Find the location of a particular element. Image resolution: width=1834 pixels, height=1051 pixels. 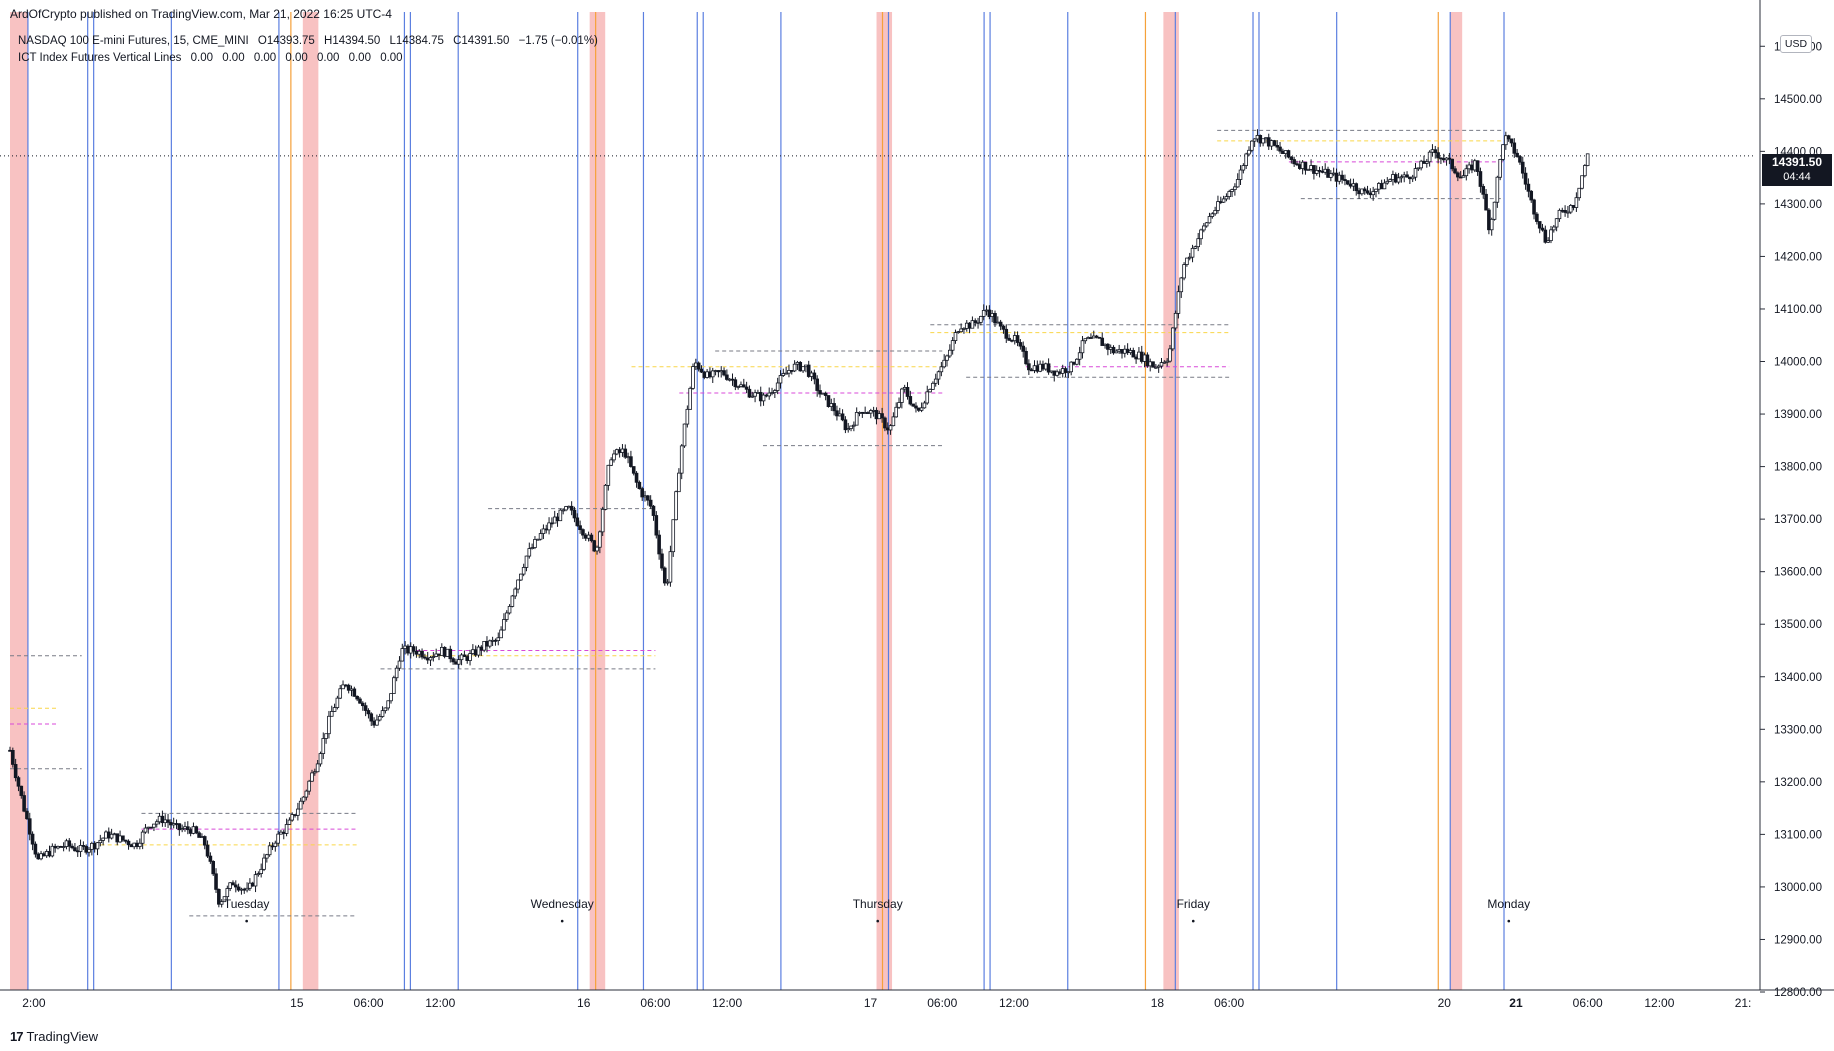

tradingview-logo: 17 TradingView is located at coordinates (54, 1036).